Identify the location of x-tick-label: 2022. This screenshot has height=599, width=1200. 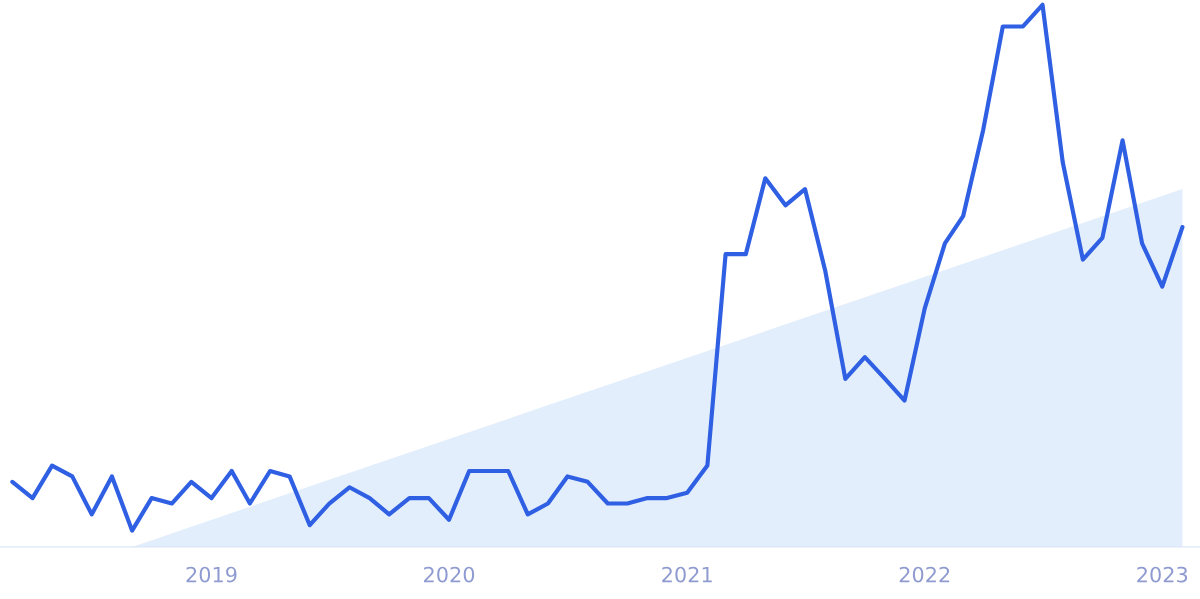
(924, 574).